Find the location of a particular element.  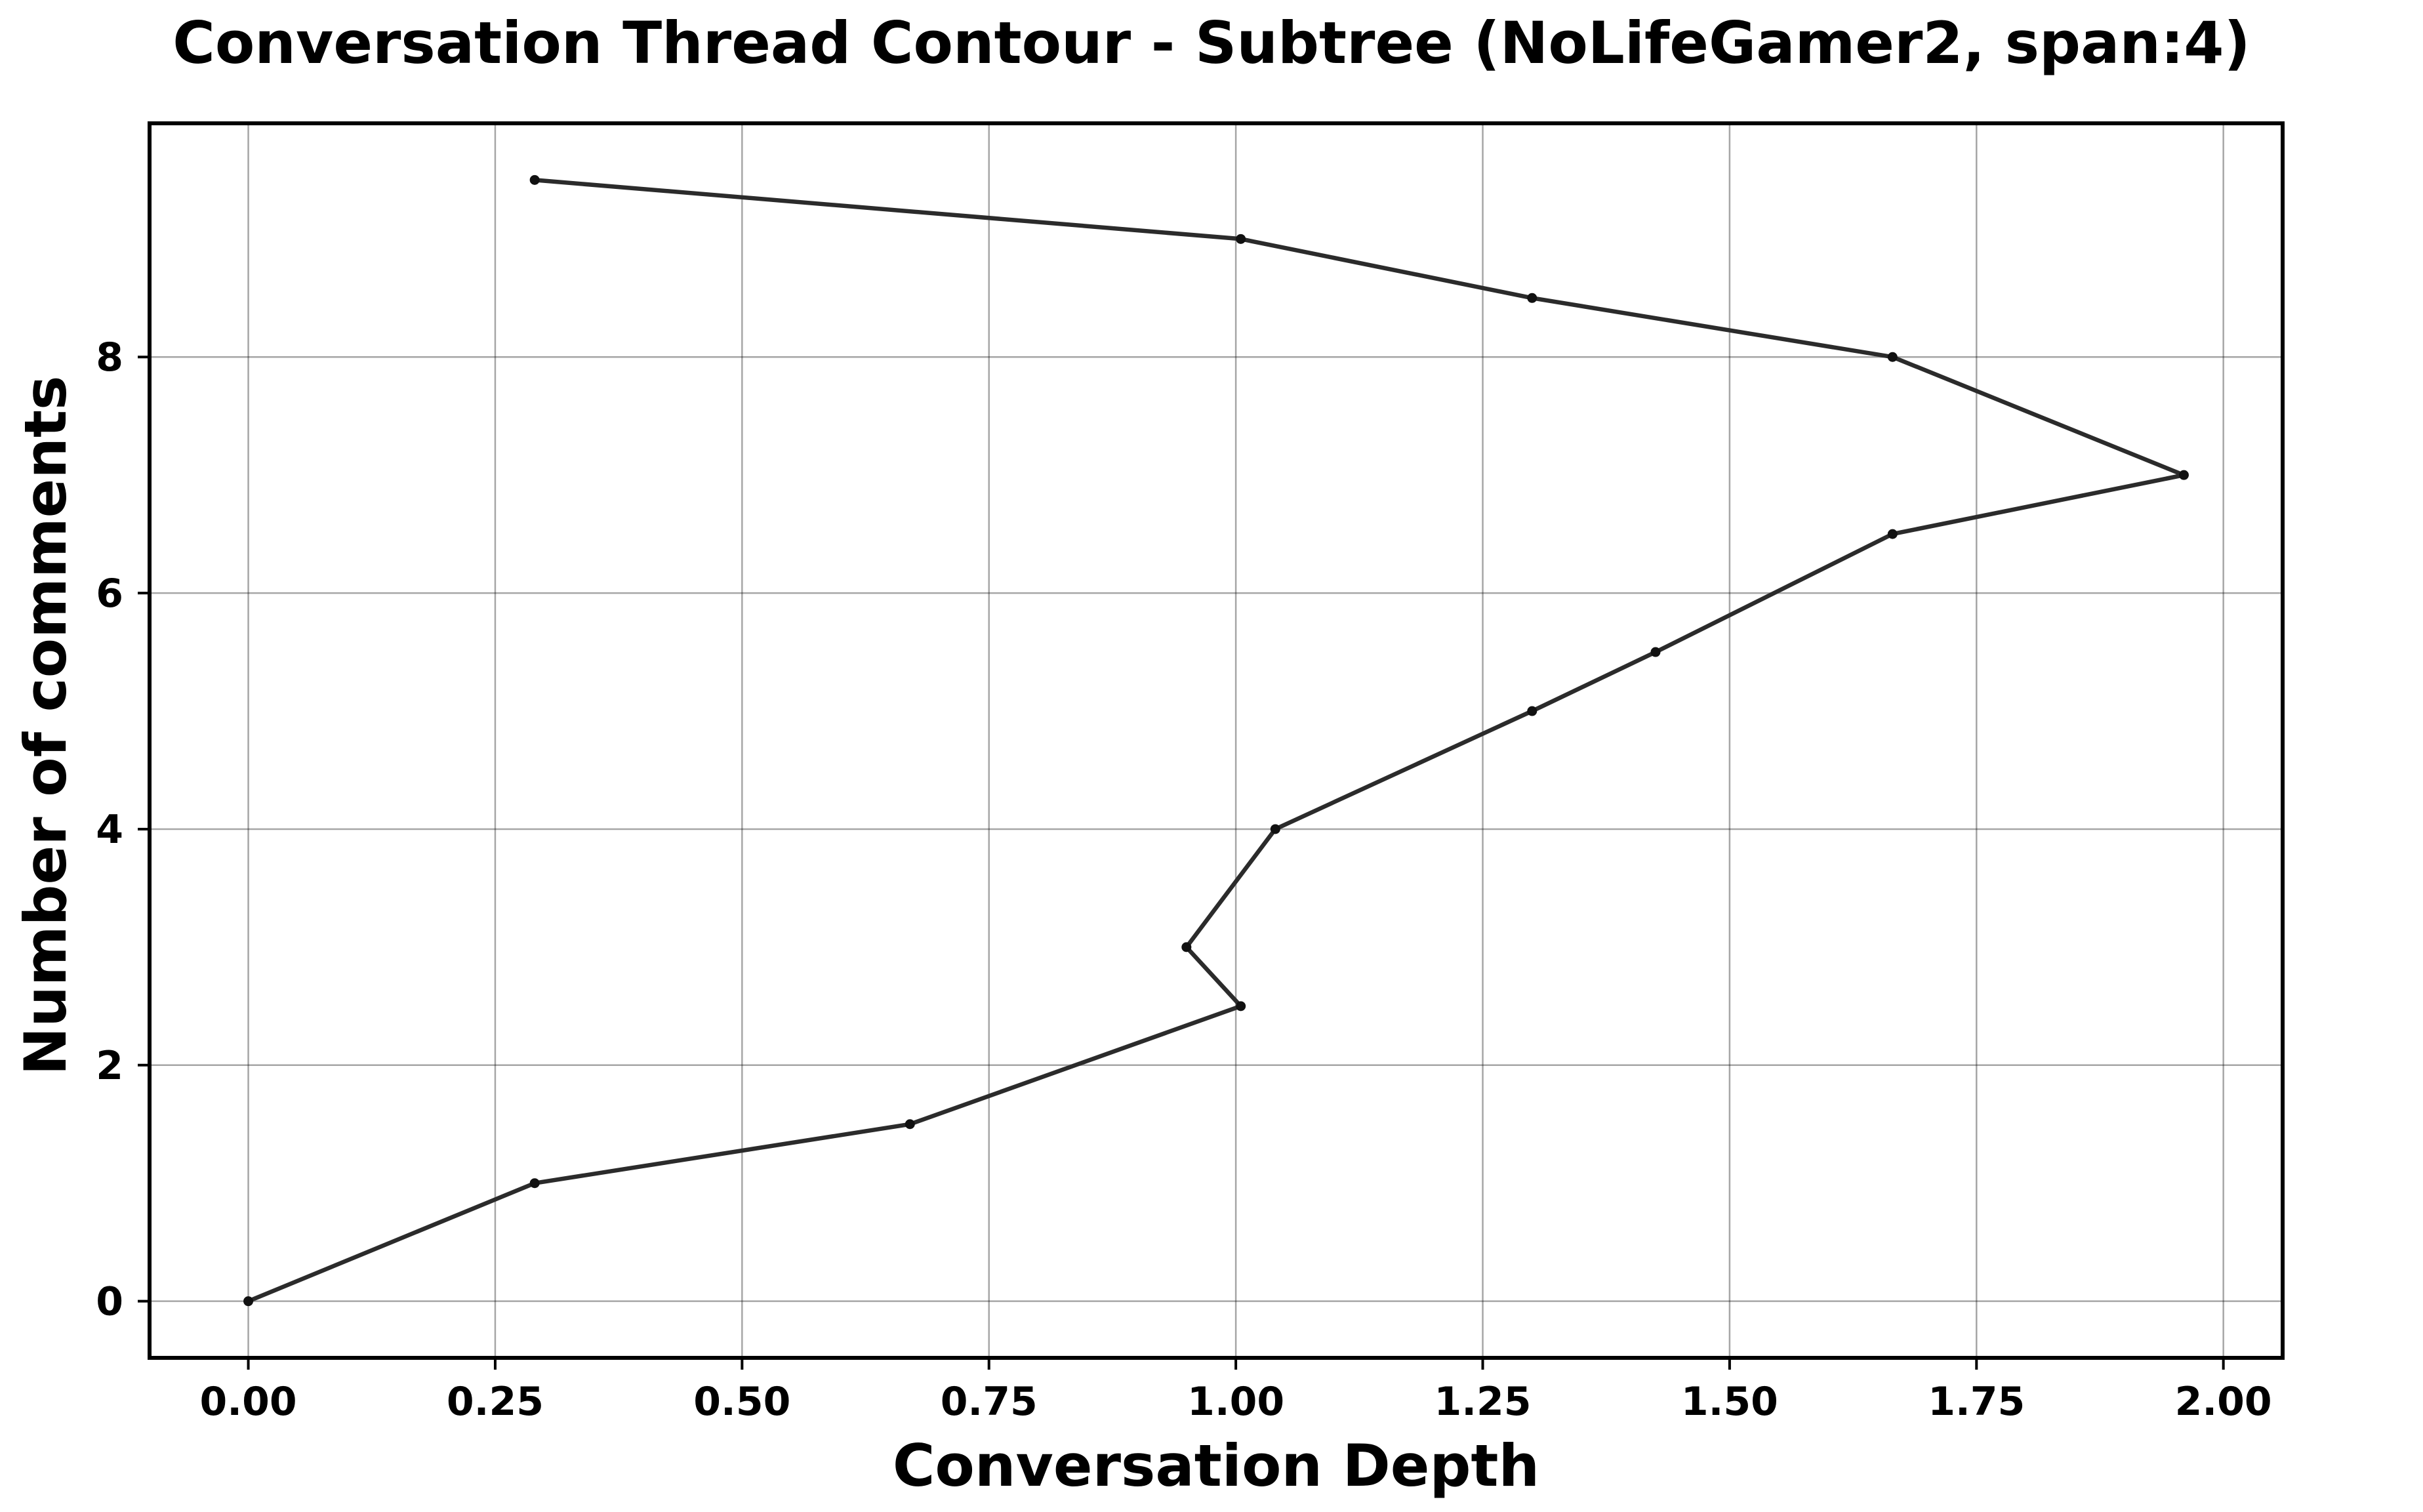

y-tick-label: 2 is located at coordinates (109, 1066).